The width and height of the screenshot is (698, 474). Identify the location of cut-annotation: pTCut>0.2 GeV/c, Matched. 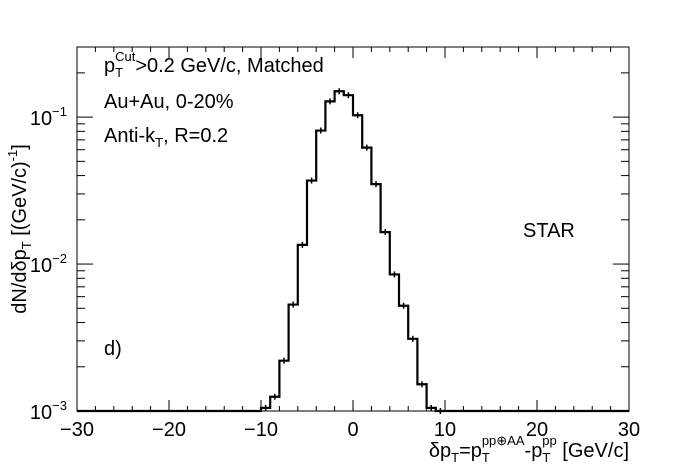
(214, 64).